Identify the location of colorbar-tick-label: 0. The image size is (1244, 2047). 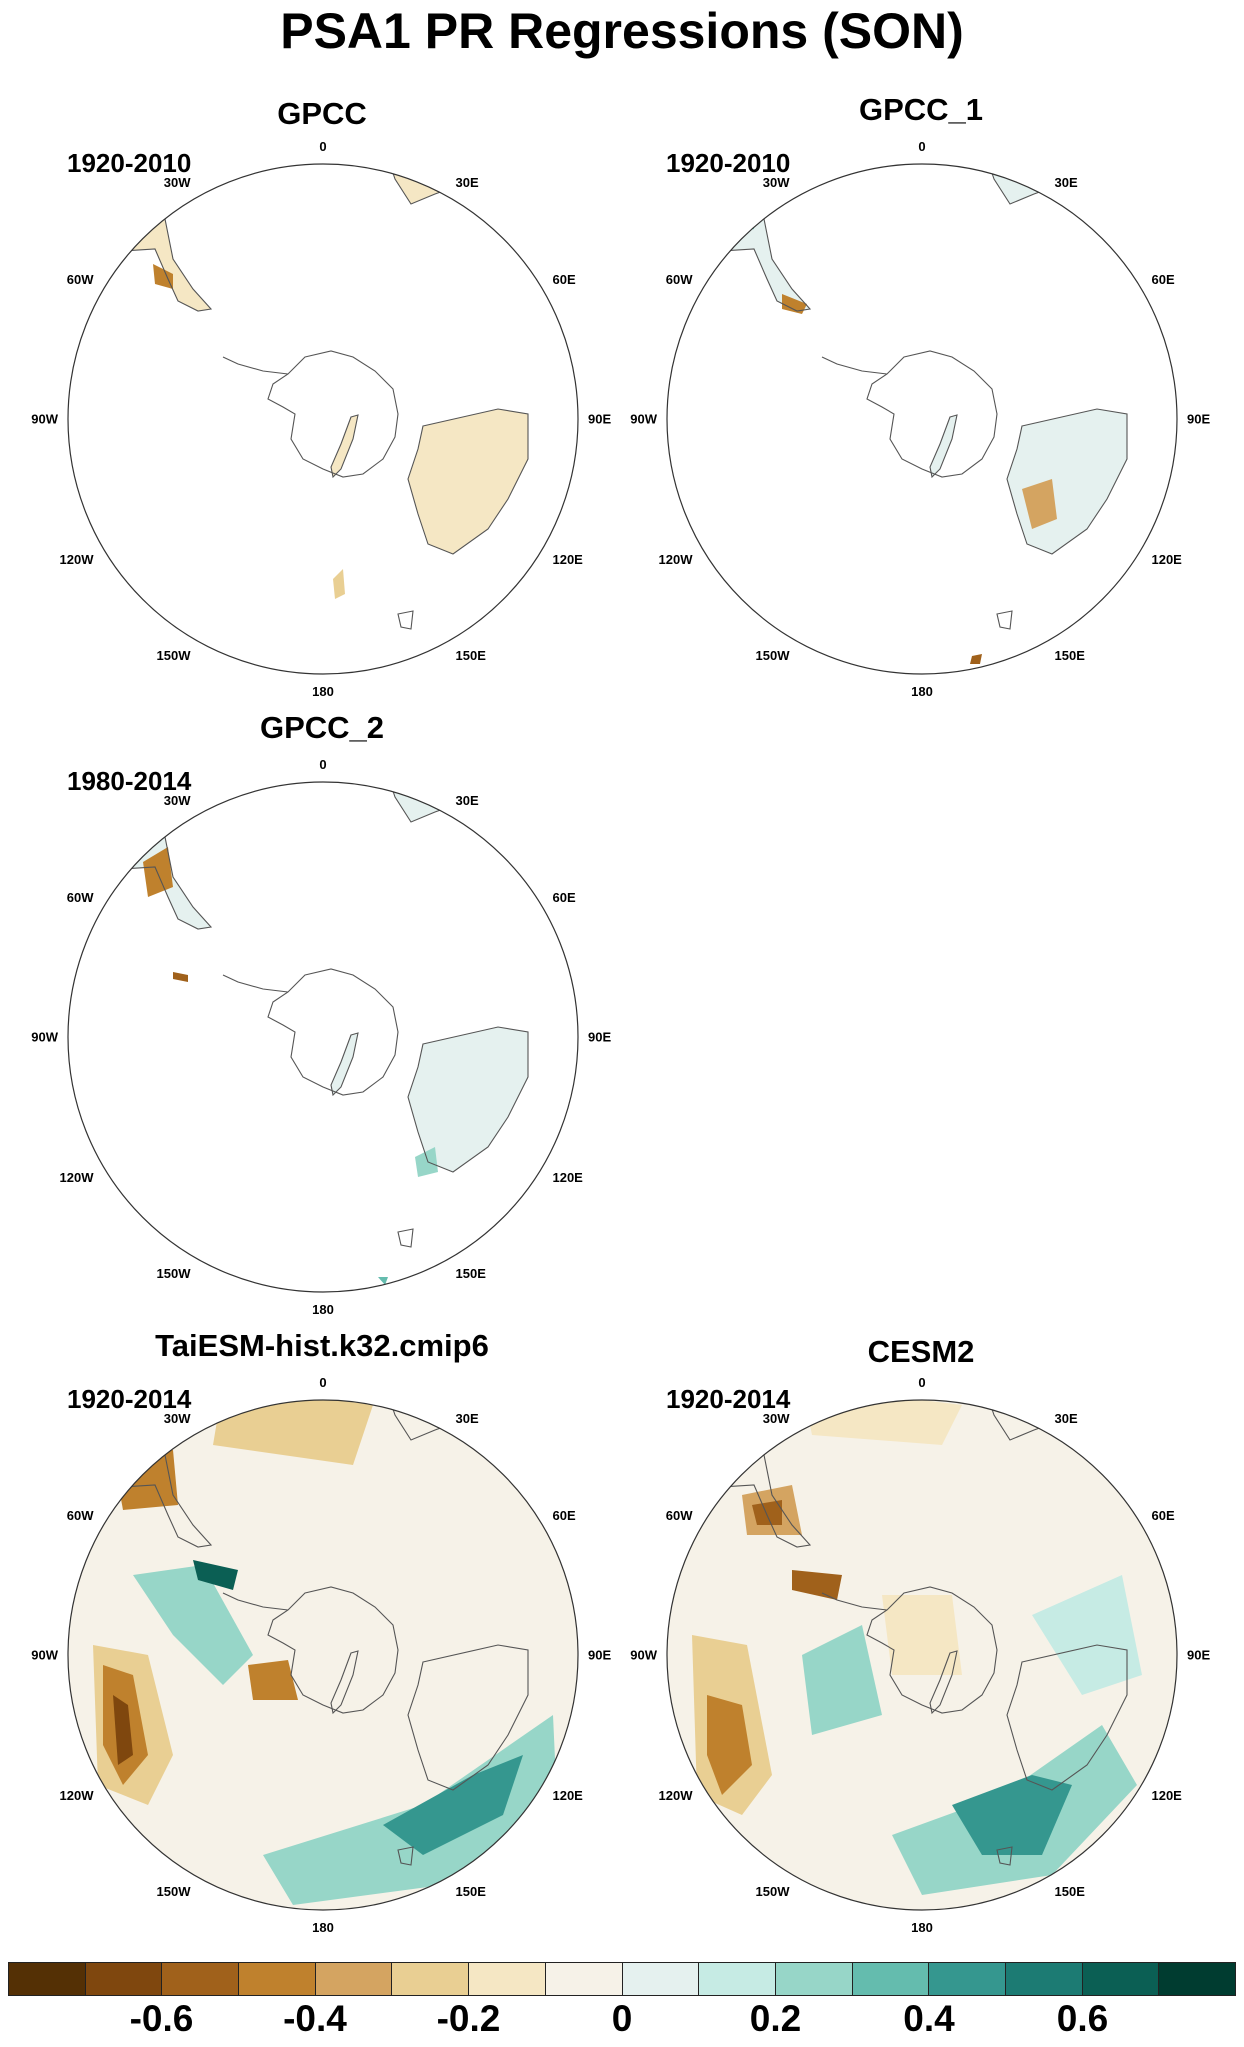
(622, 2018).